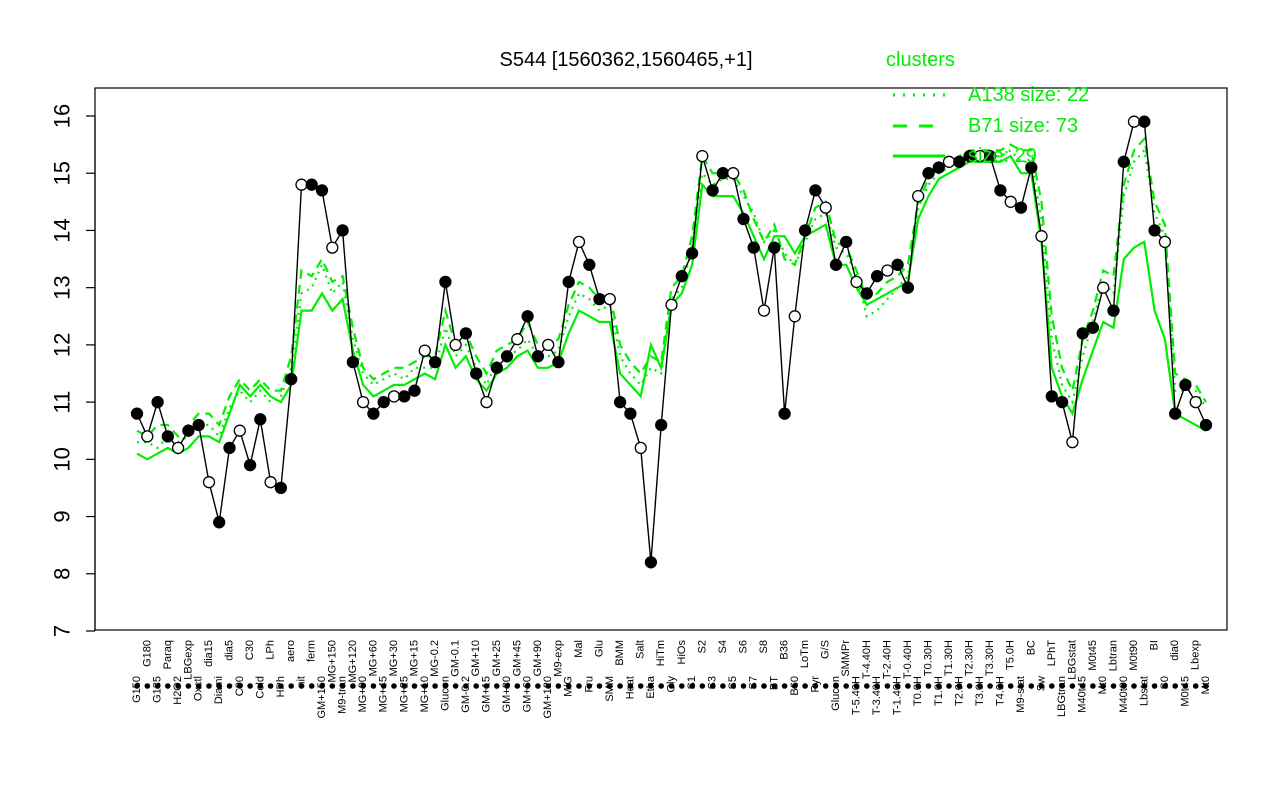  I want to click on x-tick-label: MG+90, so click(363, 694).